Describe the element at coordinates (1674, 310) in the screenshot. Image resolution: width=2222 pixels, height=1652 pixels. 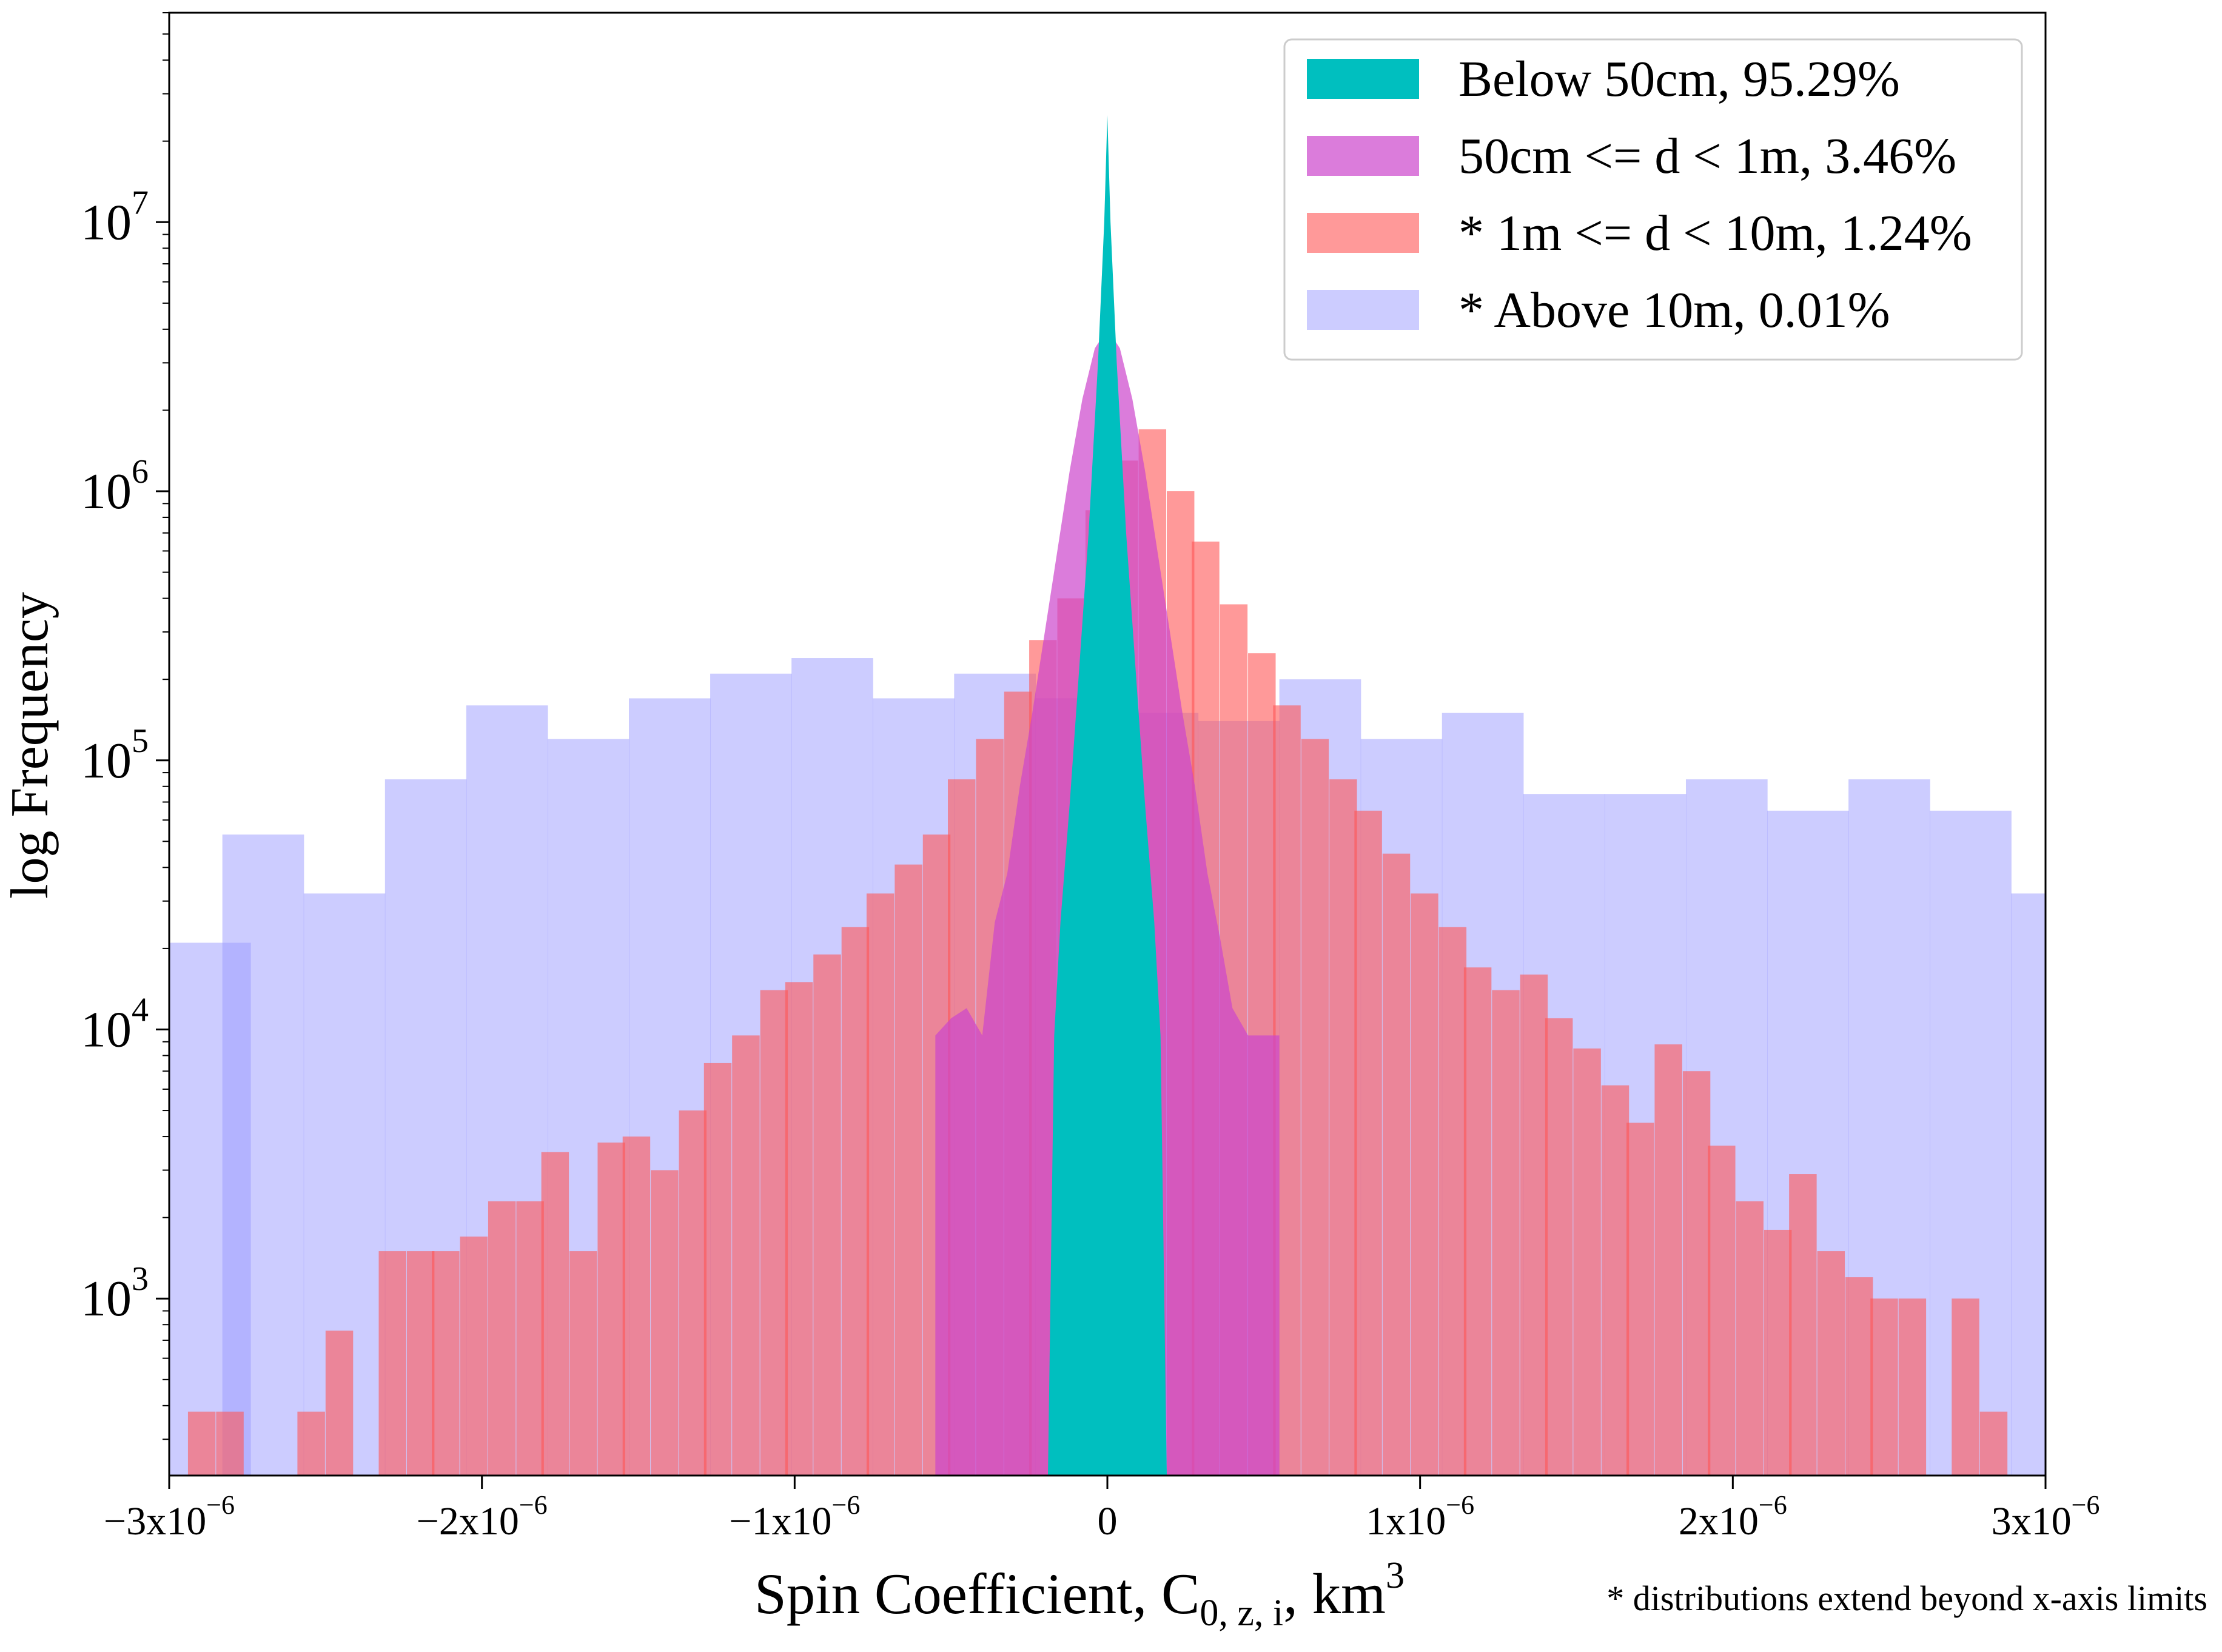
I see `legend-label-3: * Above 10m, 0.01%` at that location.